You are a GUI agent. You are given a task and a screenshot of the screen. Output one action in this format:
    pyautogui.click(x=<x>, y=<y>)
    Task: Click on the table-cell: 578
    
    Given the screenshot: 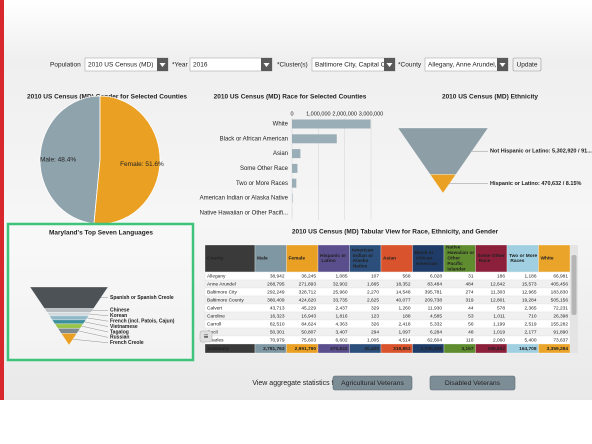 What is the action you would take?
    pyautogui.click(x=501, y=308)
    